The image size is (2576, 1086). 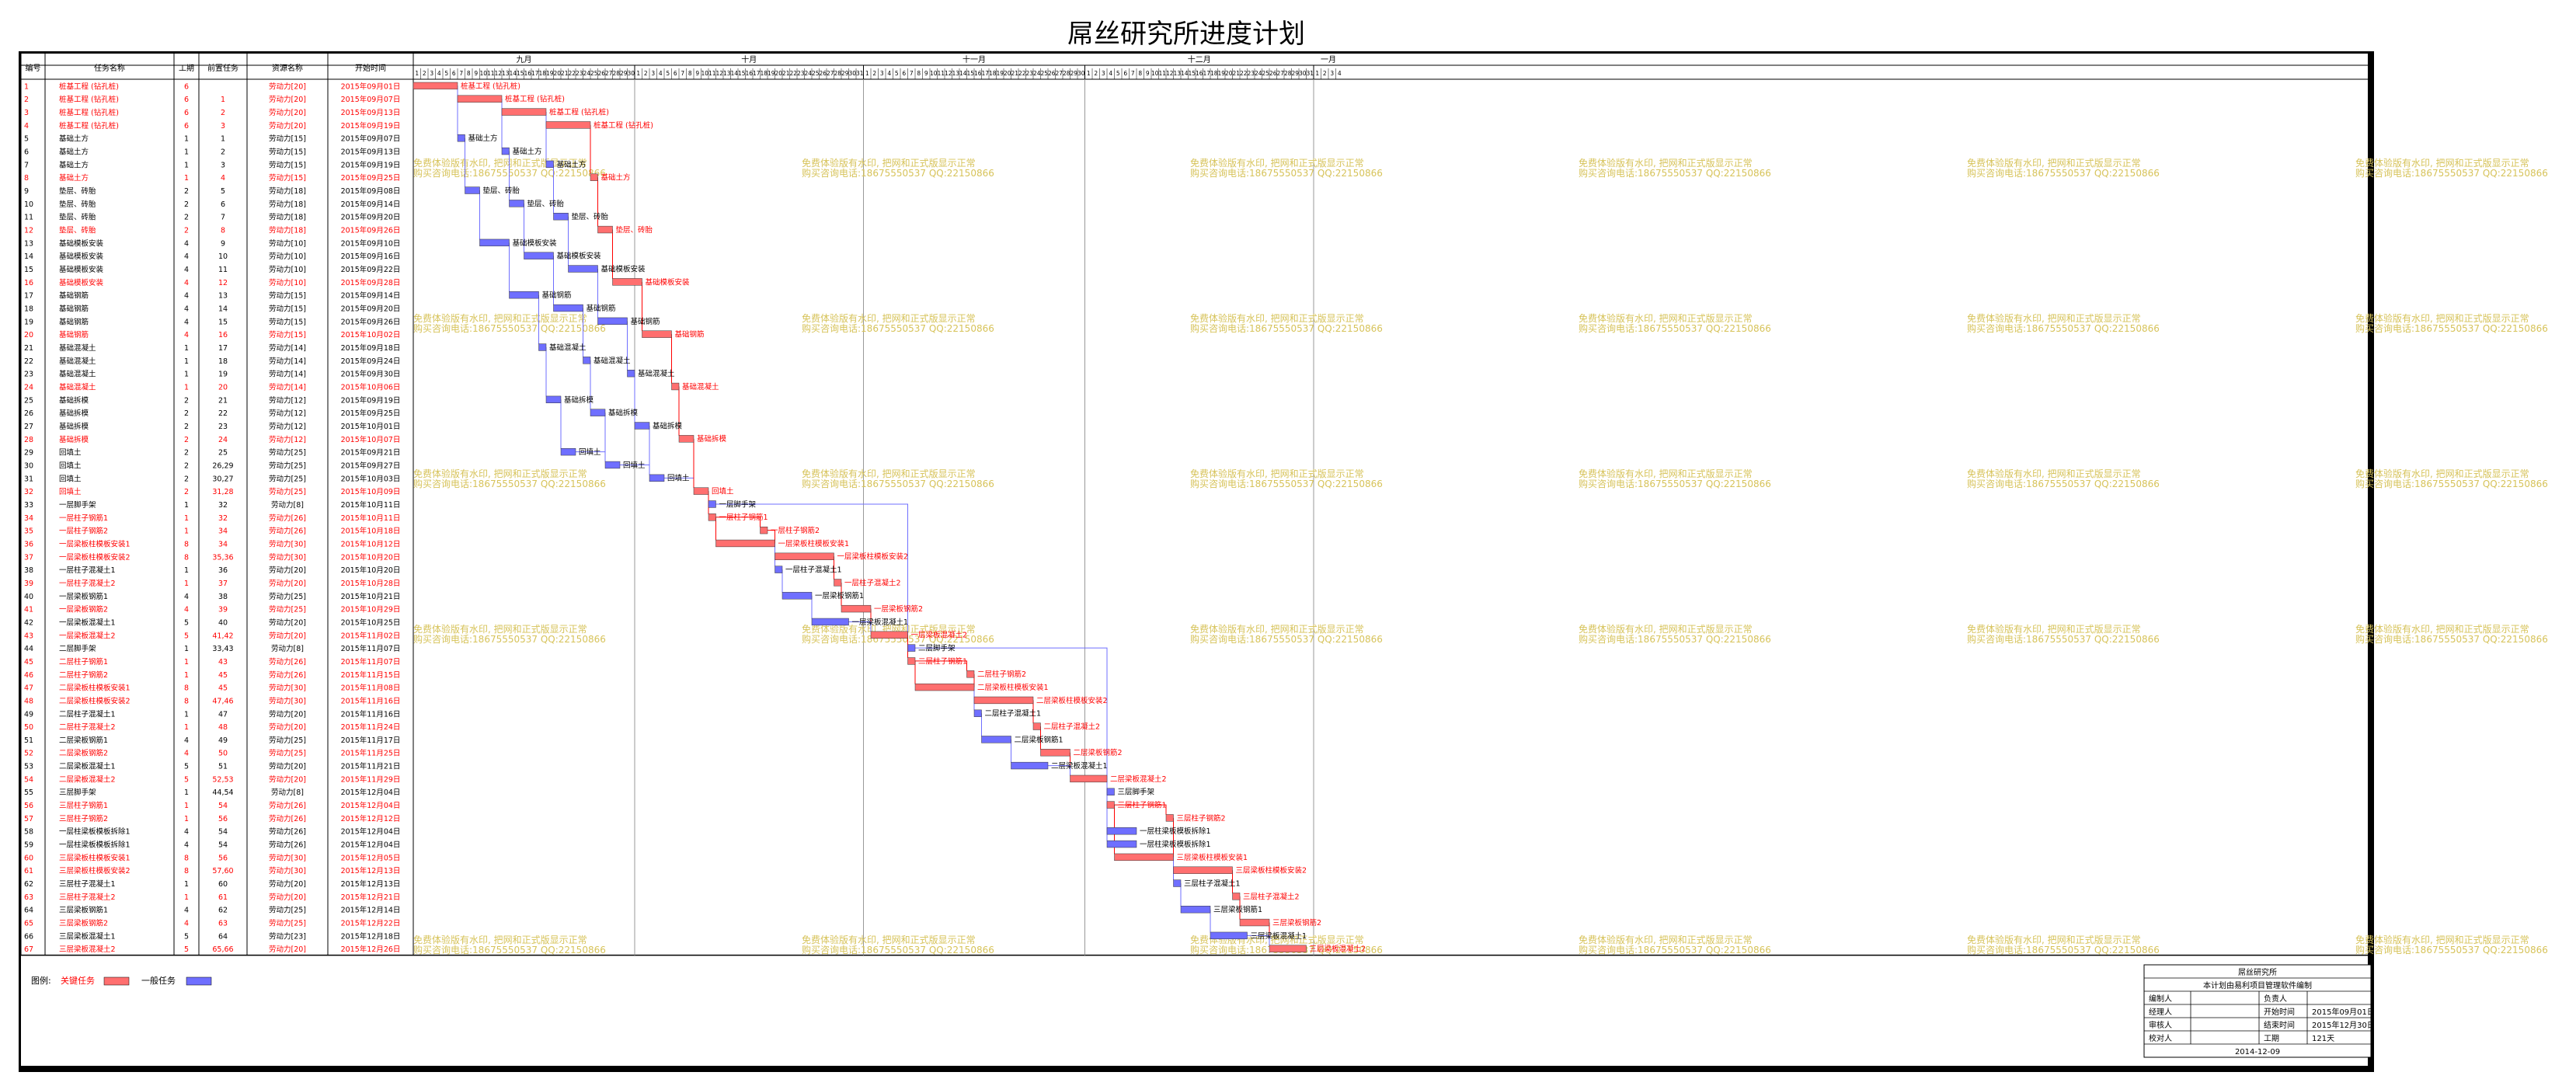 What do you see at coordinates (1148, 73) in the screenshot?
I see `day-label: 9` at bounding box center [1148, 73].